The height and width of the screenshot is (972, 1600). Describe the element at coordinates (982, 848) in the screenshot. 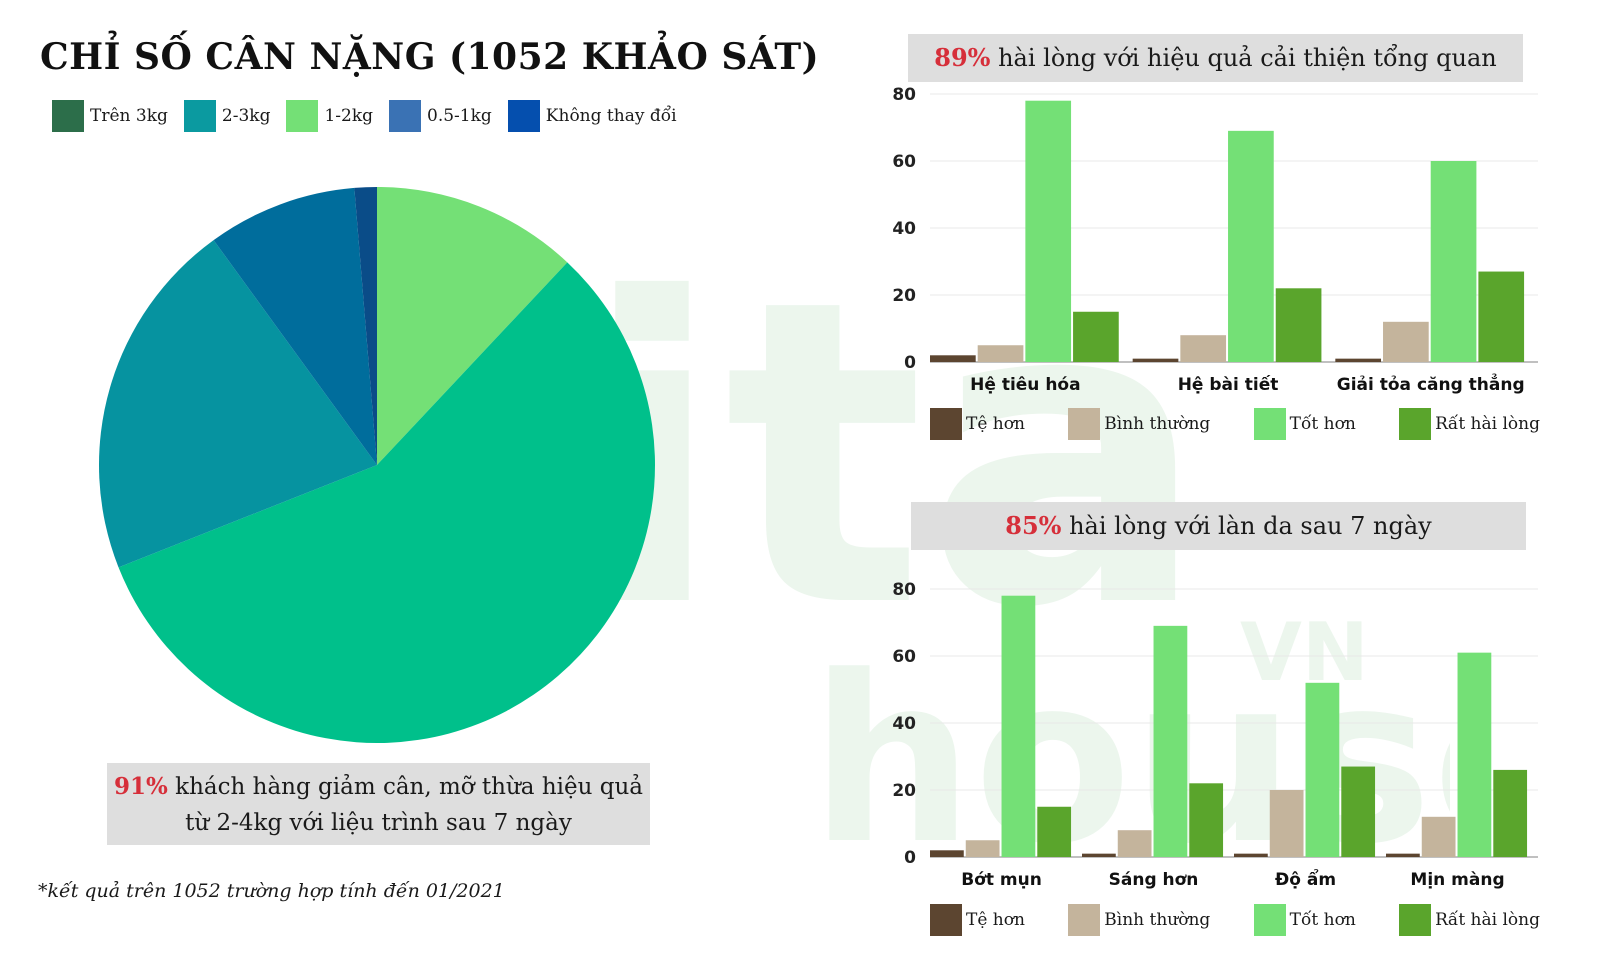

I see `bar-chart-2-bar-bot-mun-binh-thuong` at that location.